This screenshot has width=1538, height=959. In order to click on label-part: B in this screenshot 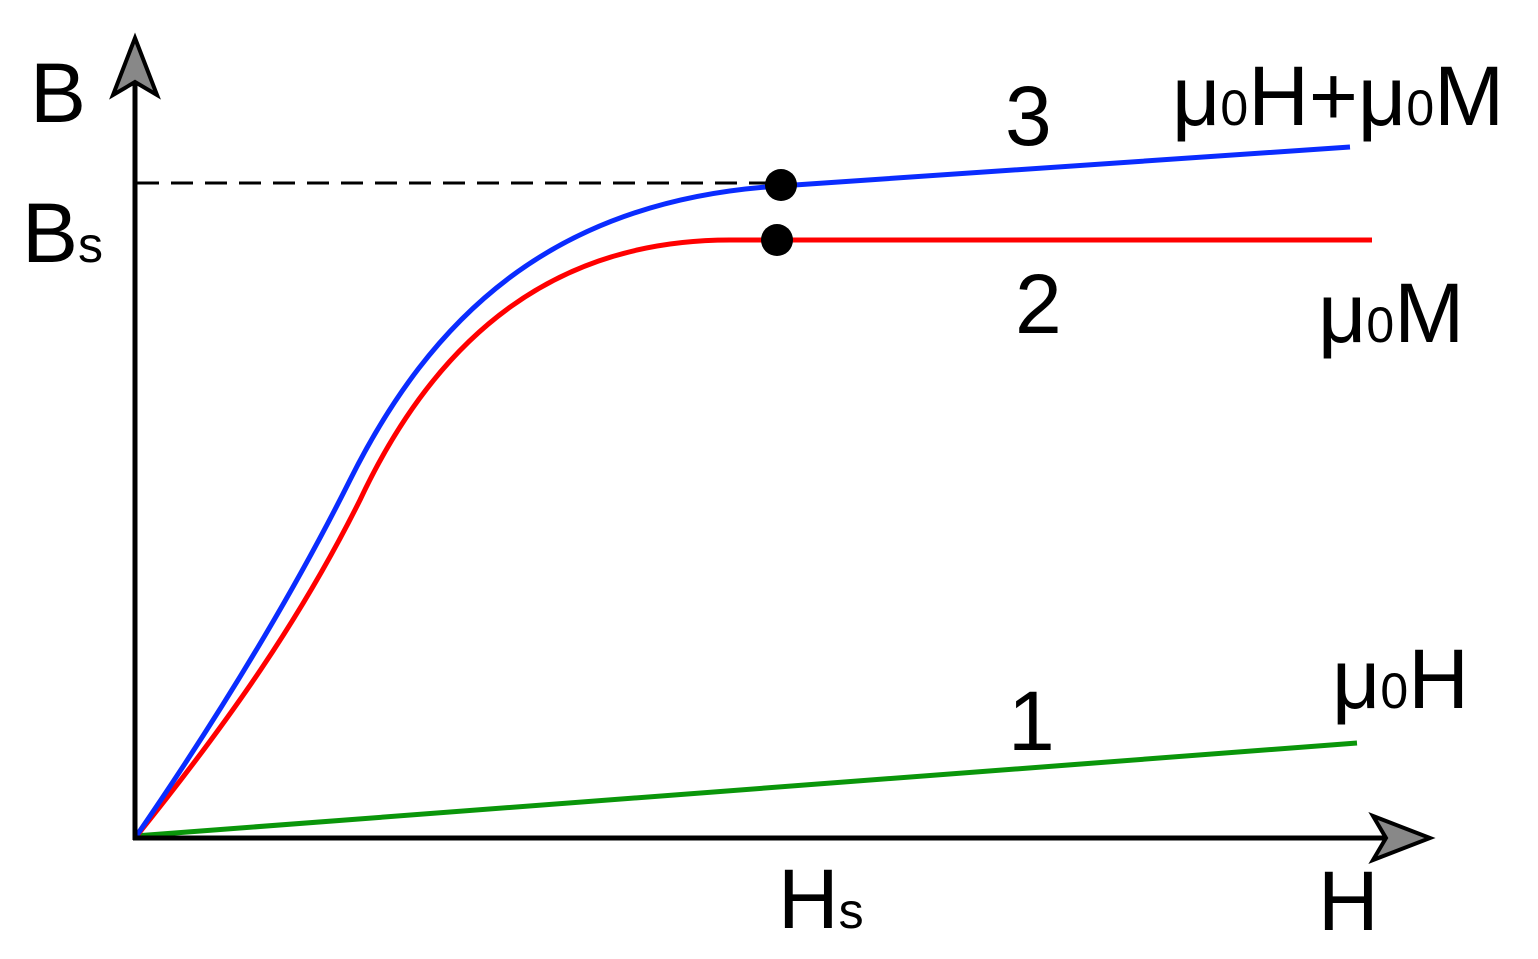, I will do `click(50, 233)`.